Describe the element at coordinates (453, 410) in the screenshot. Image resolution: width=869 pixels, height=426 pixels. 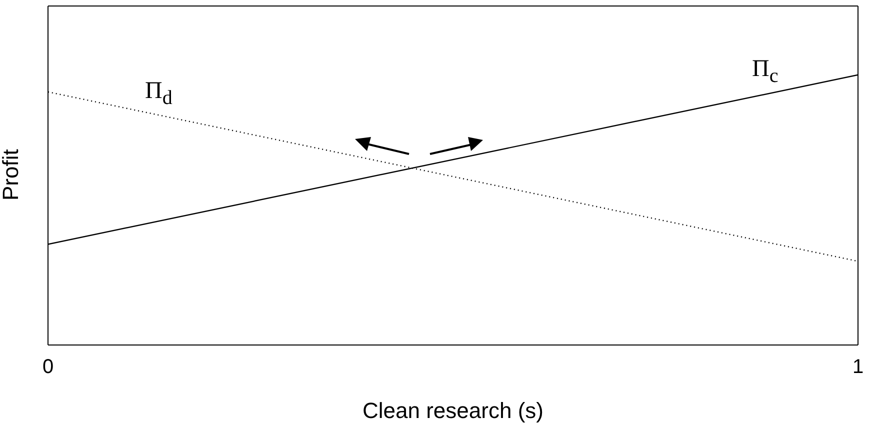
I see `x-axis-title: Clean research (s)` at that location.